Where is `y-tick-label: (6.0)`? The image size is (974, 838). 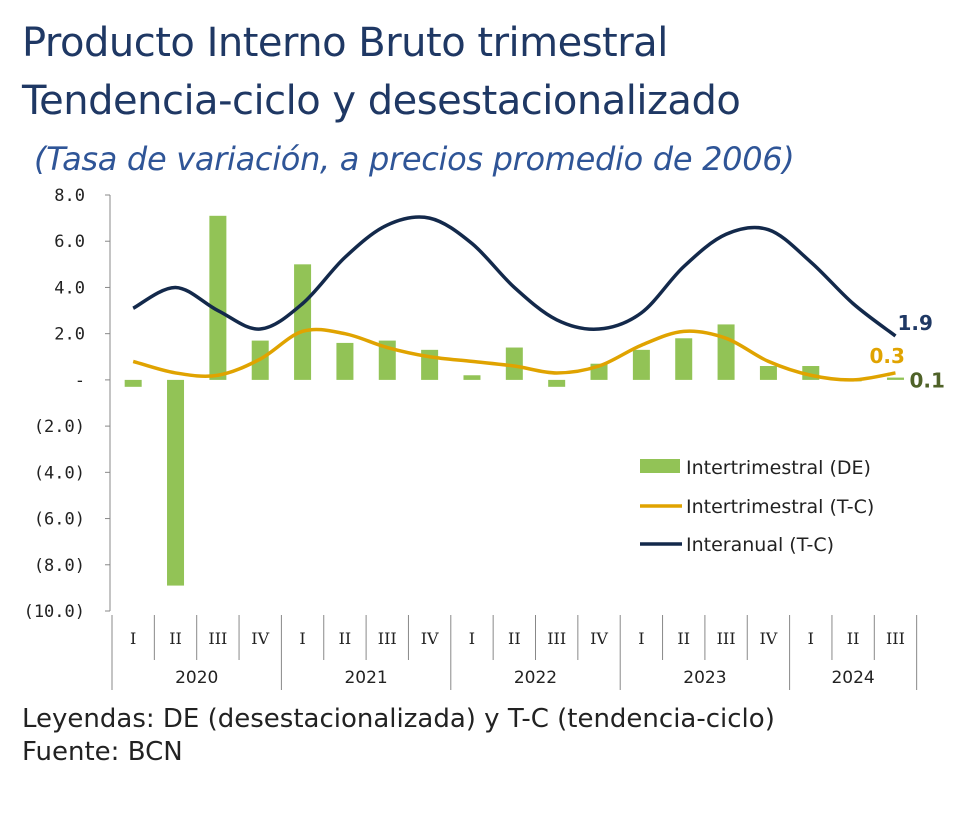 y-tick-label: (6.0) is located at coordinates (59, 520).